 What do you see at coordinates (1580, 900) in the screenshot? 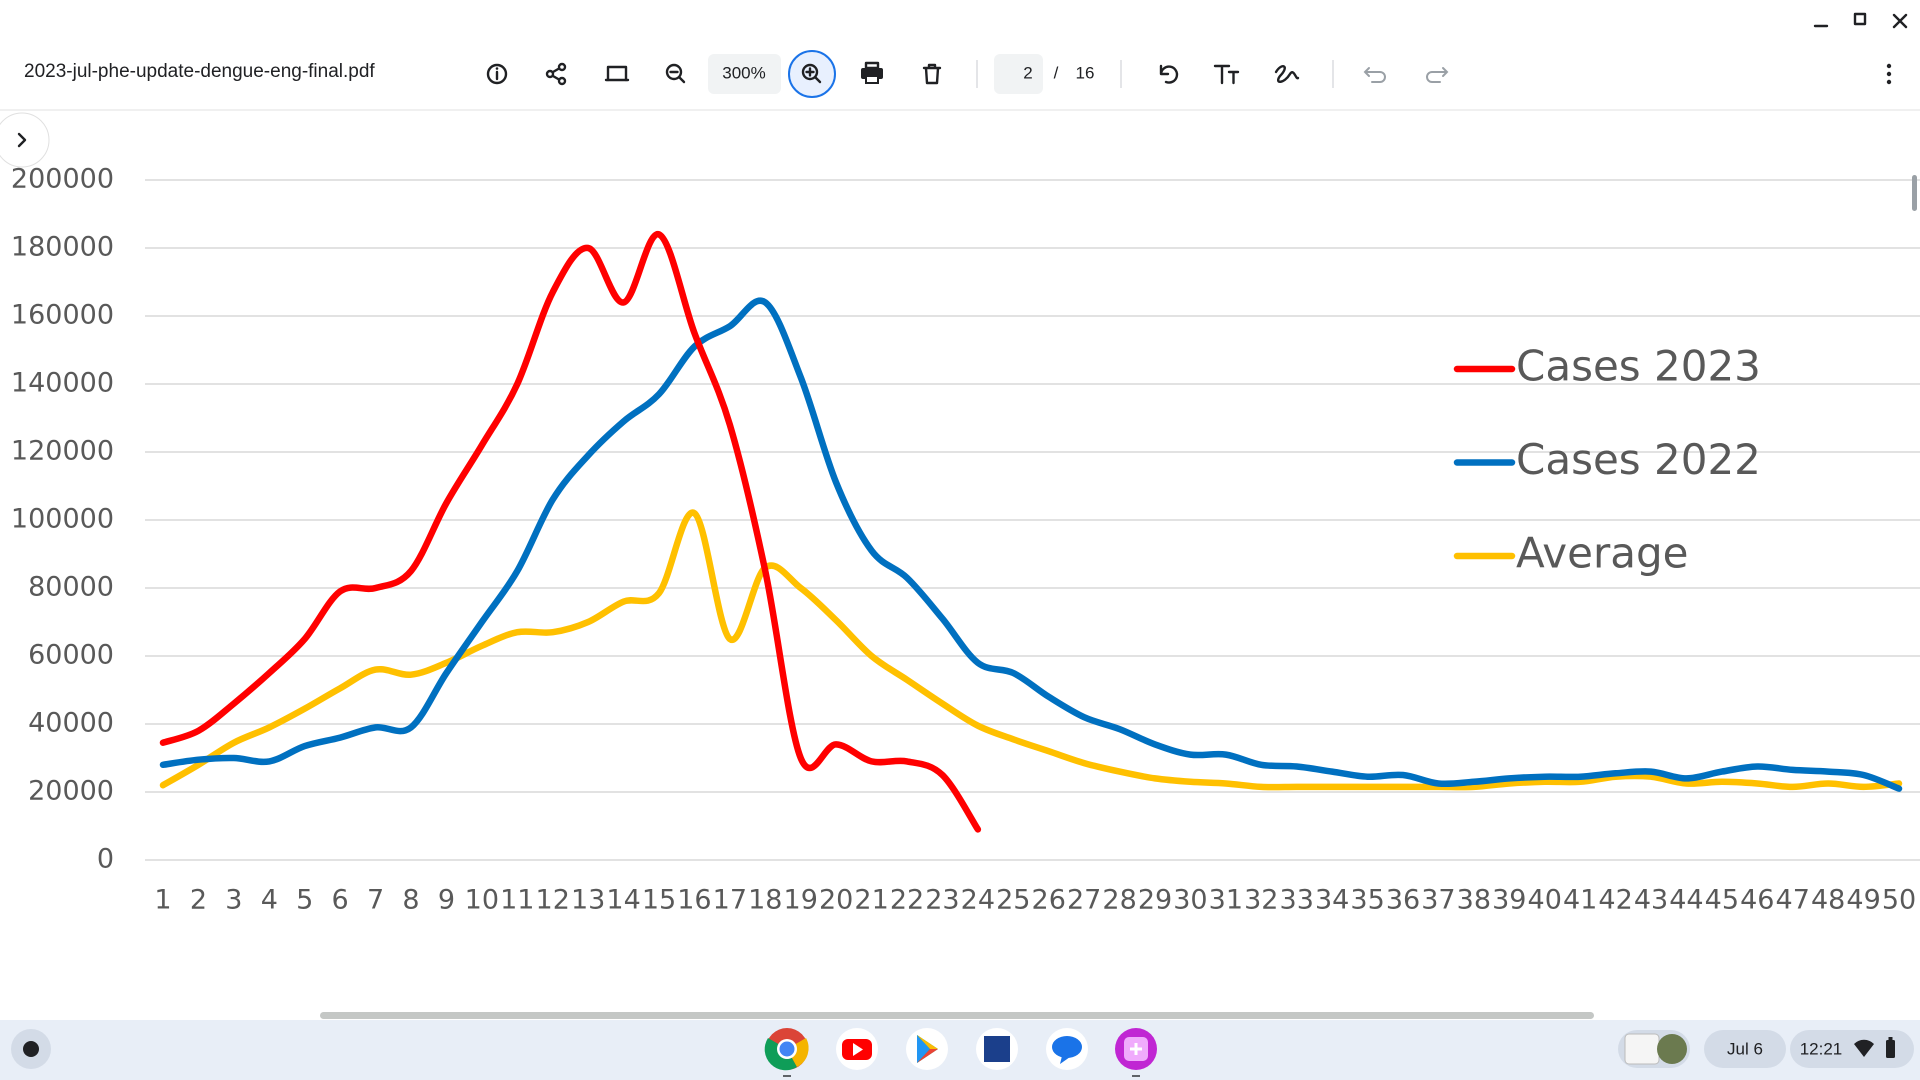
I see `x-tick-label: 41` at bounding box center [1580, 900].